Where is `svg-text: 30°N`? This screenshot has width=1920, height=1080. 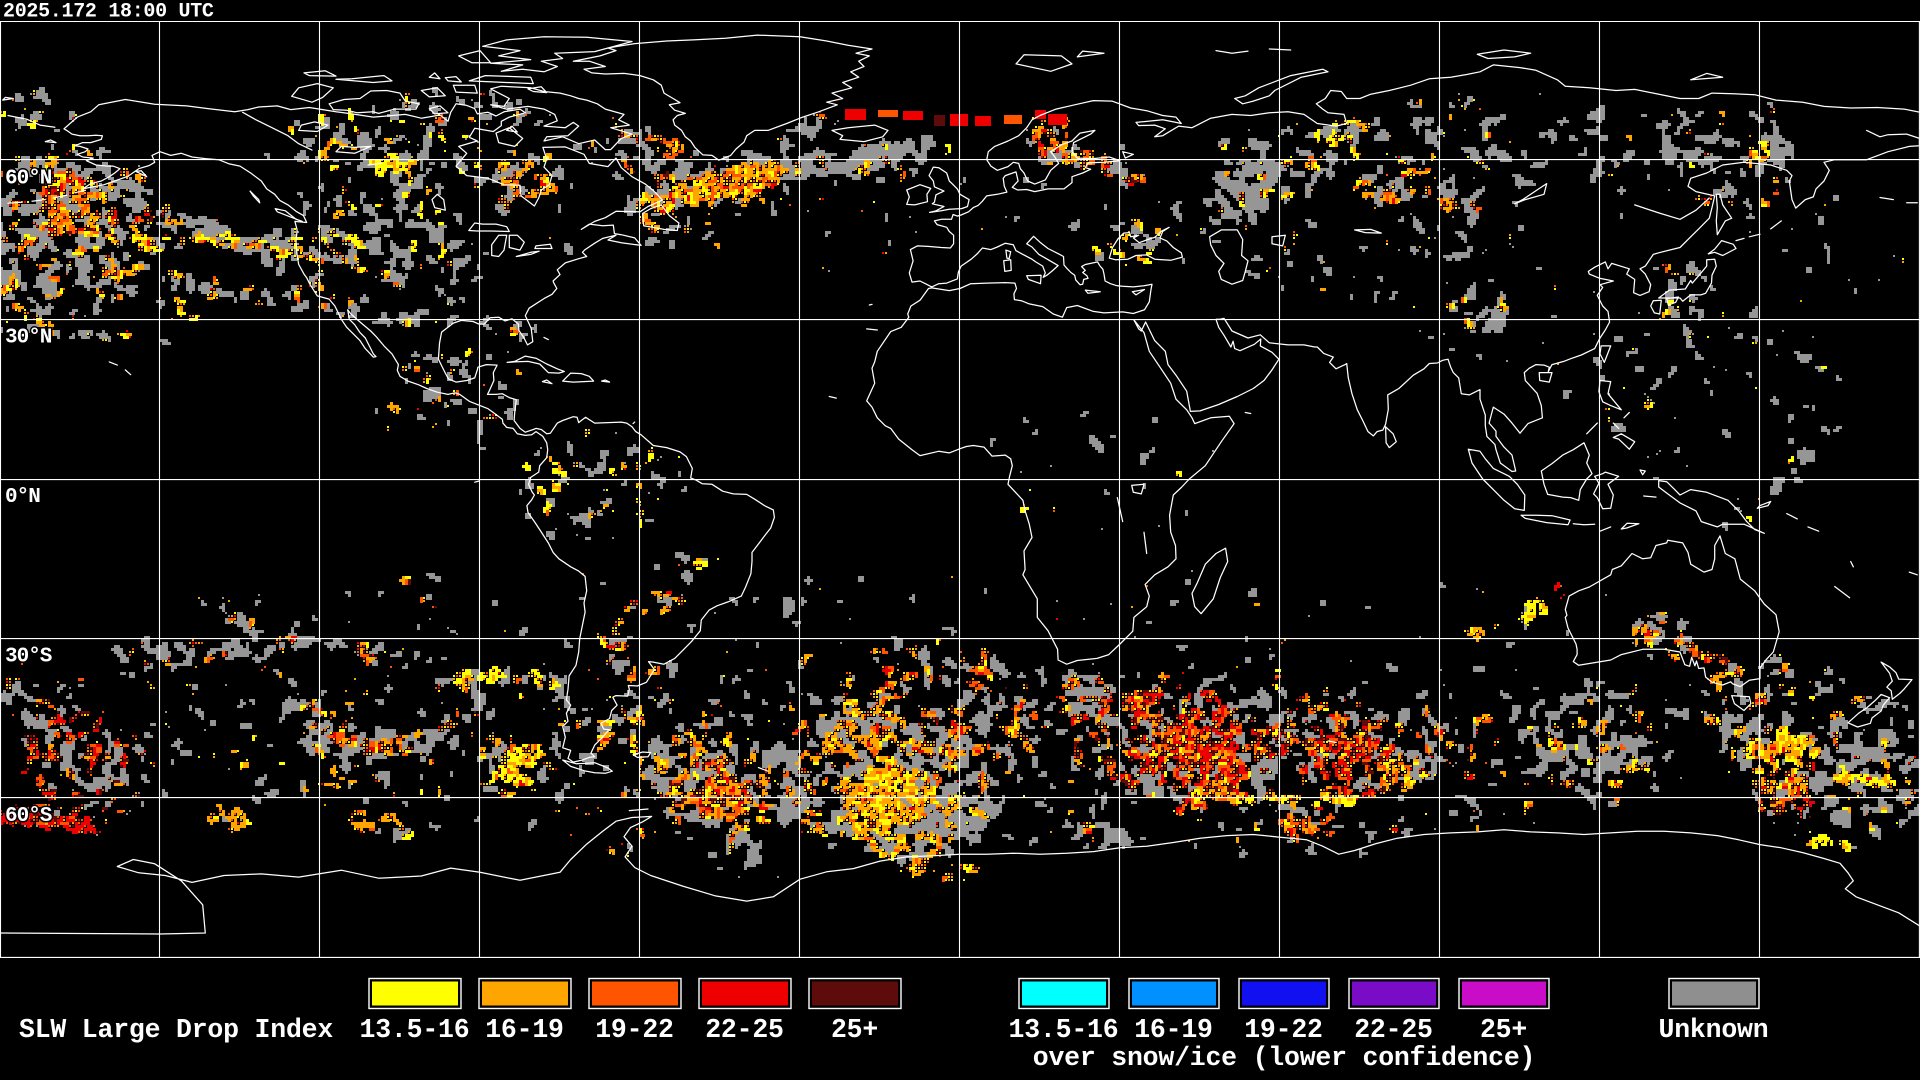
svg-text: 30°N is located at coordinates (28, 338).